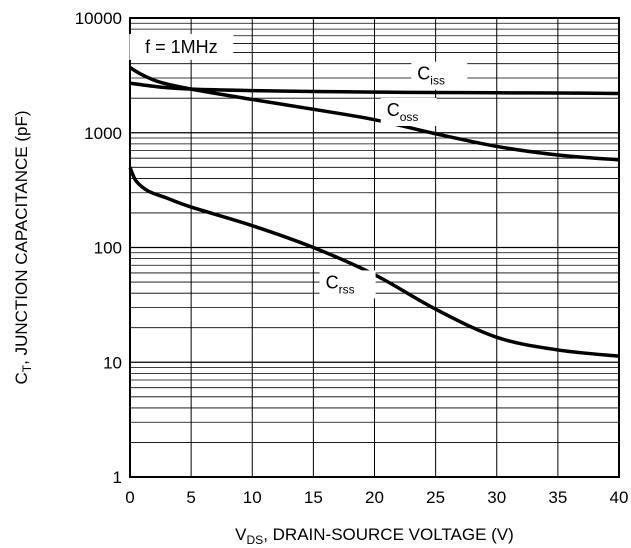 The image size is (631, 548). Describe the element at coordinates (23, 247) in the screenshot. I see `y-axis-label: CT, JUNCTION CAPACITANCE (pF)` at that location.